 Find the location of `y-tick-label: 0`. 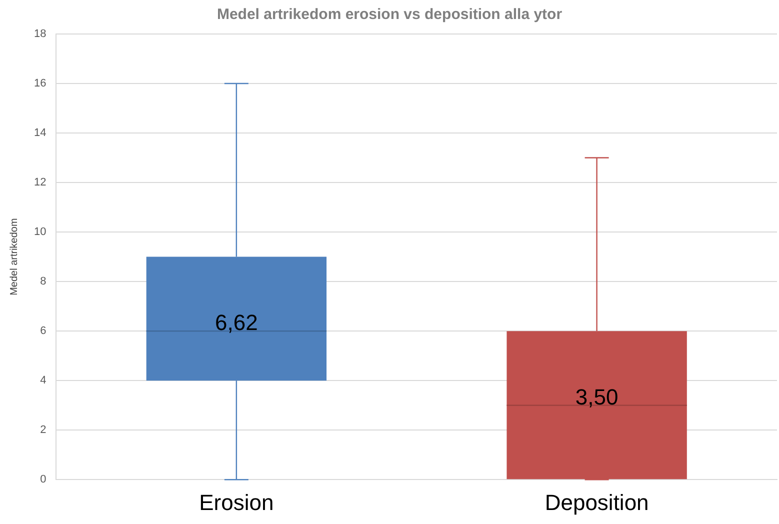

y-tick-label: 0 is located at coordinates (43, 480).